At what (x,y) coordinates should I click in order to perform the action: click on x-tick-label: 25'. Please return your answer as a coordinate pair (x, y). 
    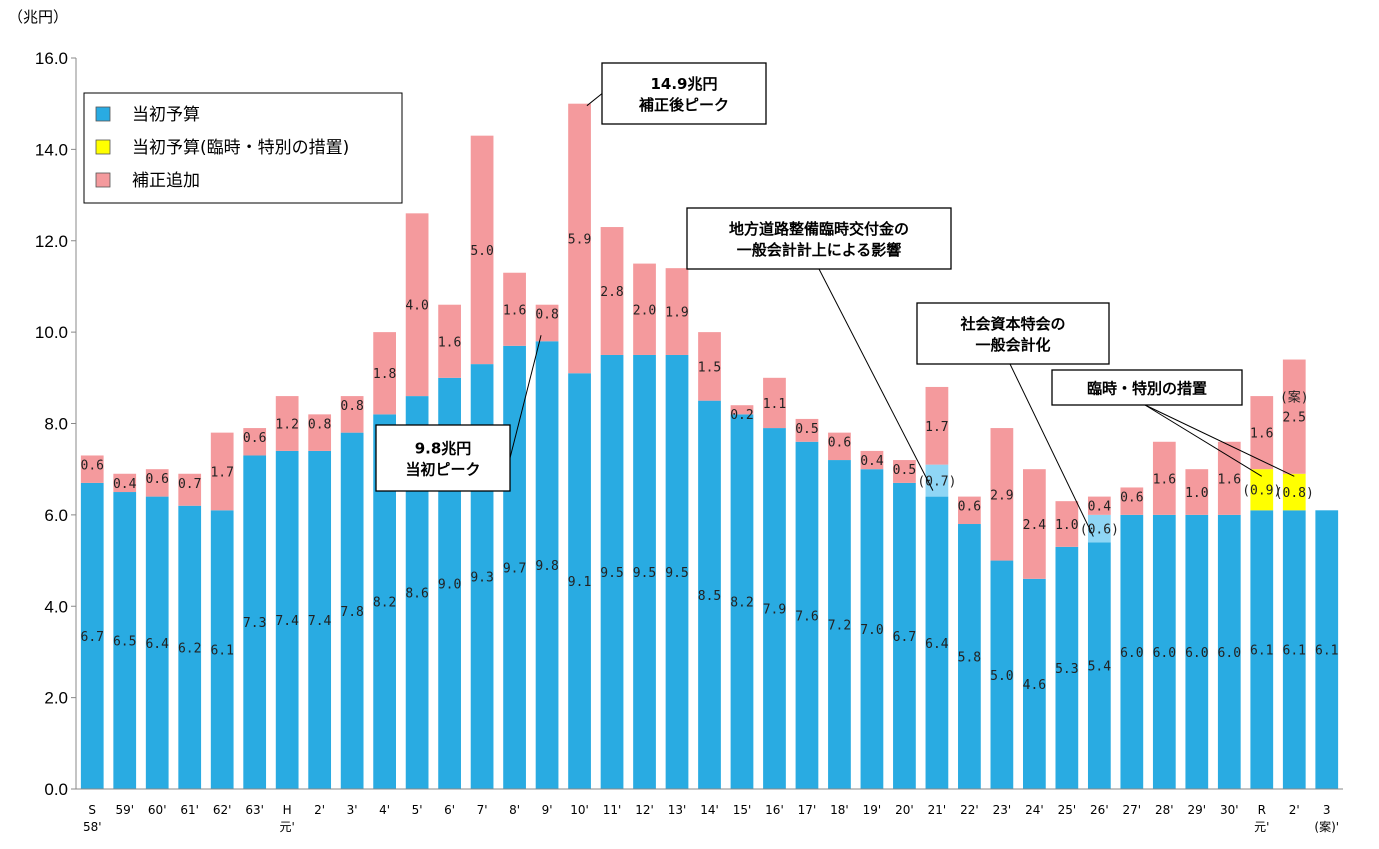
    Looking at the image, I should click on (1067, 810).